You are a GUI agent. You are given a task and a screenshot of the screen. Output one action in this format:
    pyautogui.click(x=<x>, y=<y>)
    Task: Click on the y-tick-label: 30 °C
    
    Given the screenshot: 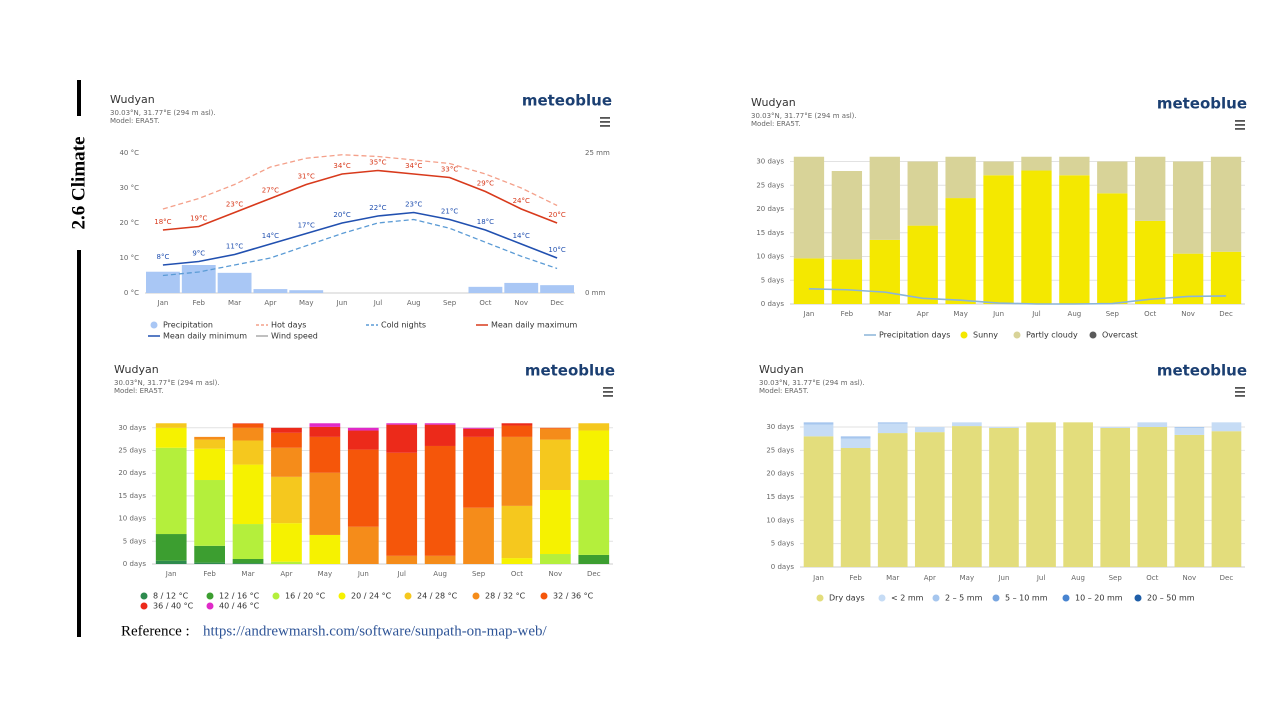 What is the action you would take?
    pyautogui.click(x=129, y=188)
    